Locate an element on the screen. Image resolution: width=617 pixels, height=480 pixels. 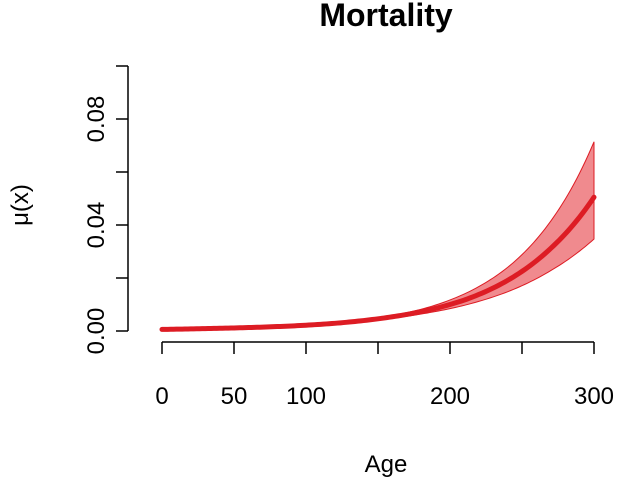
x-tick-label: 300 is located at coordinates (594, 396).